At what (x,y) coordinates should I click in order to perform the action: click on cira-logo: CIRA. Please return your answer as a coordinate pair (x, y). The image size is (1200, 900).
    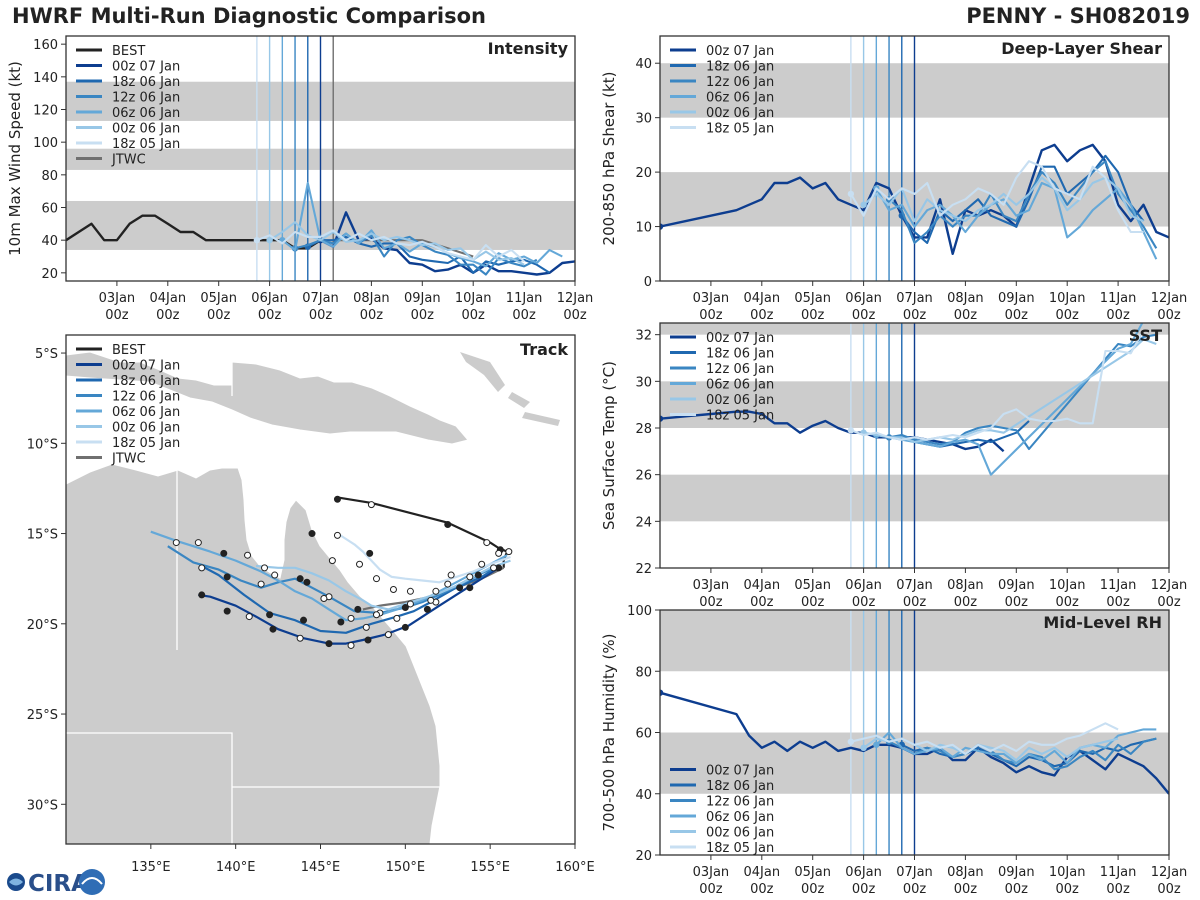
    Looking at the image, I should click on (56, 883).